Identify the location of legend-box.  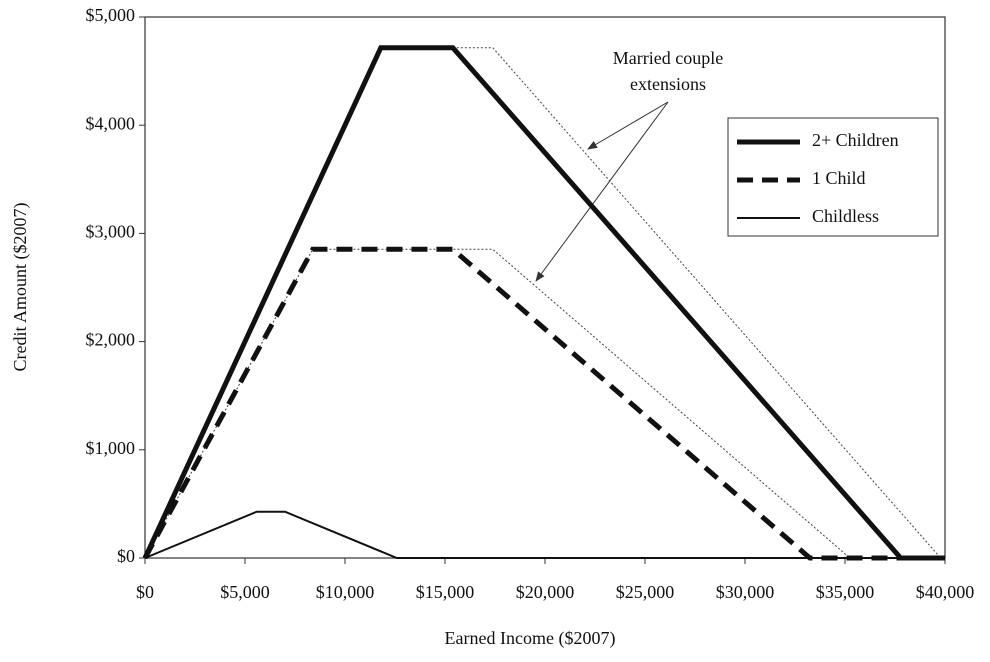
(833, 177).